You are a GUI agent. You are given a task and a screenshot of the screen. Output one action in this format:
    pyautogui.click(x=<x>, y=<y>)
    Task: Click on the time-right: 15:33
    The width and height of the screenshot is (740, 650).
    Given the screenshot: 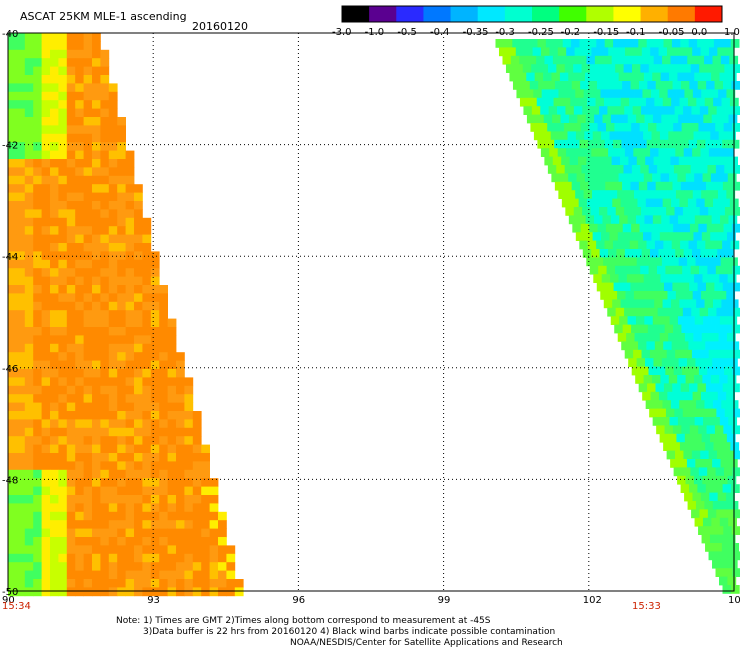 What is the action you would take?
    pyautogui.click(x=646, y=606)
    